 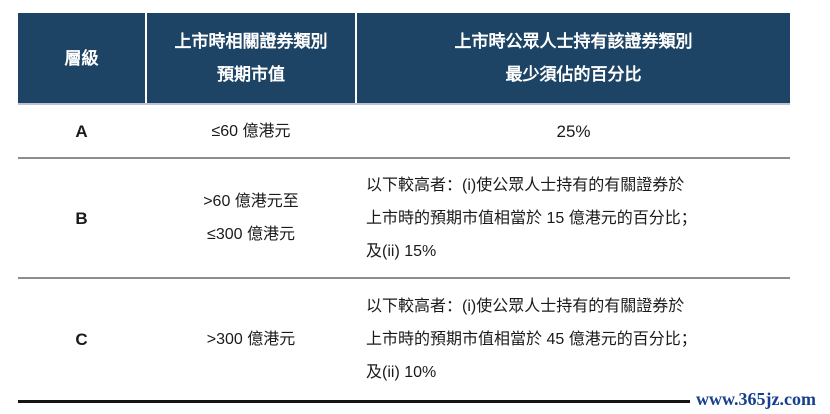 I want to click on tier-cell: B, so click(x=81, y=218).